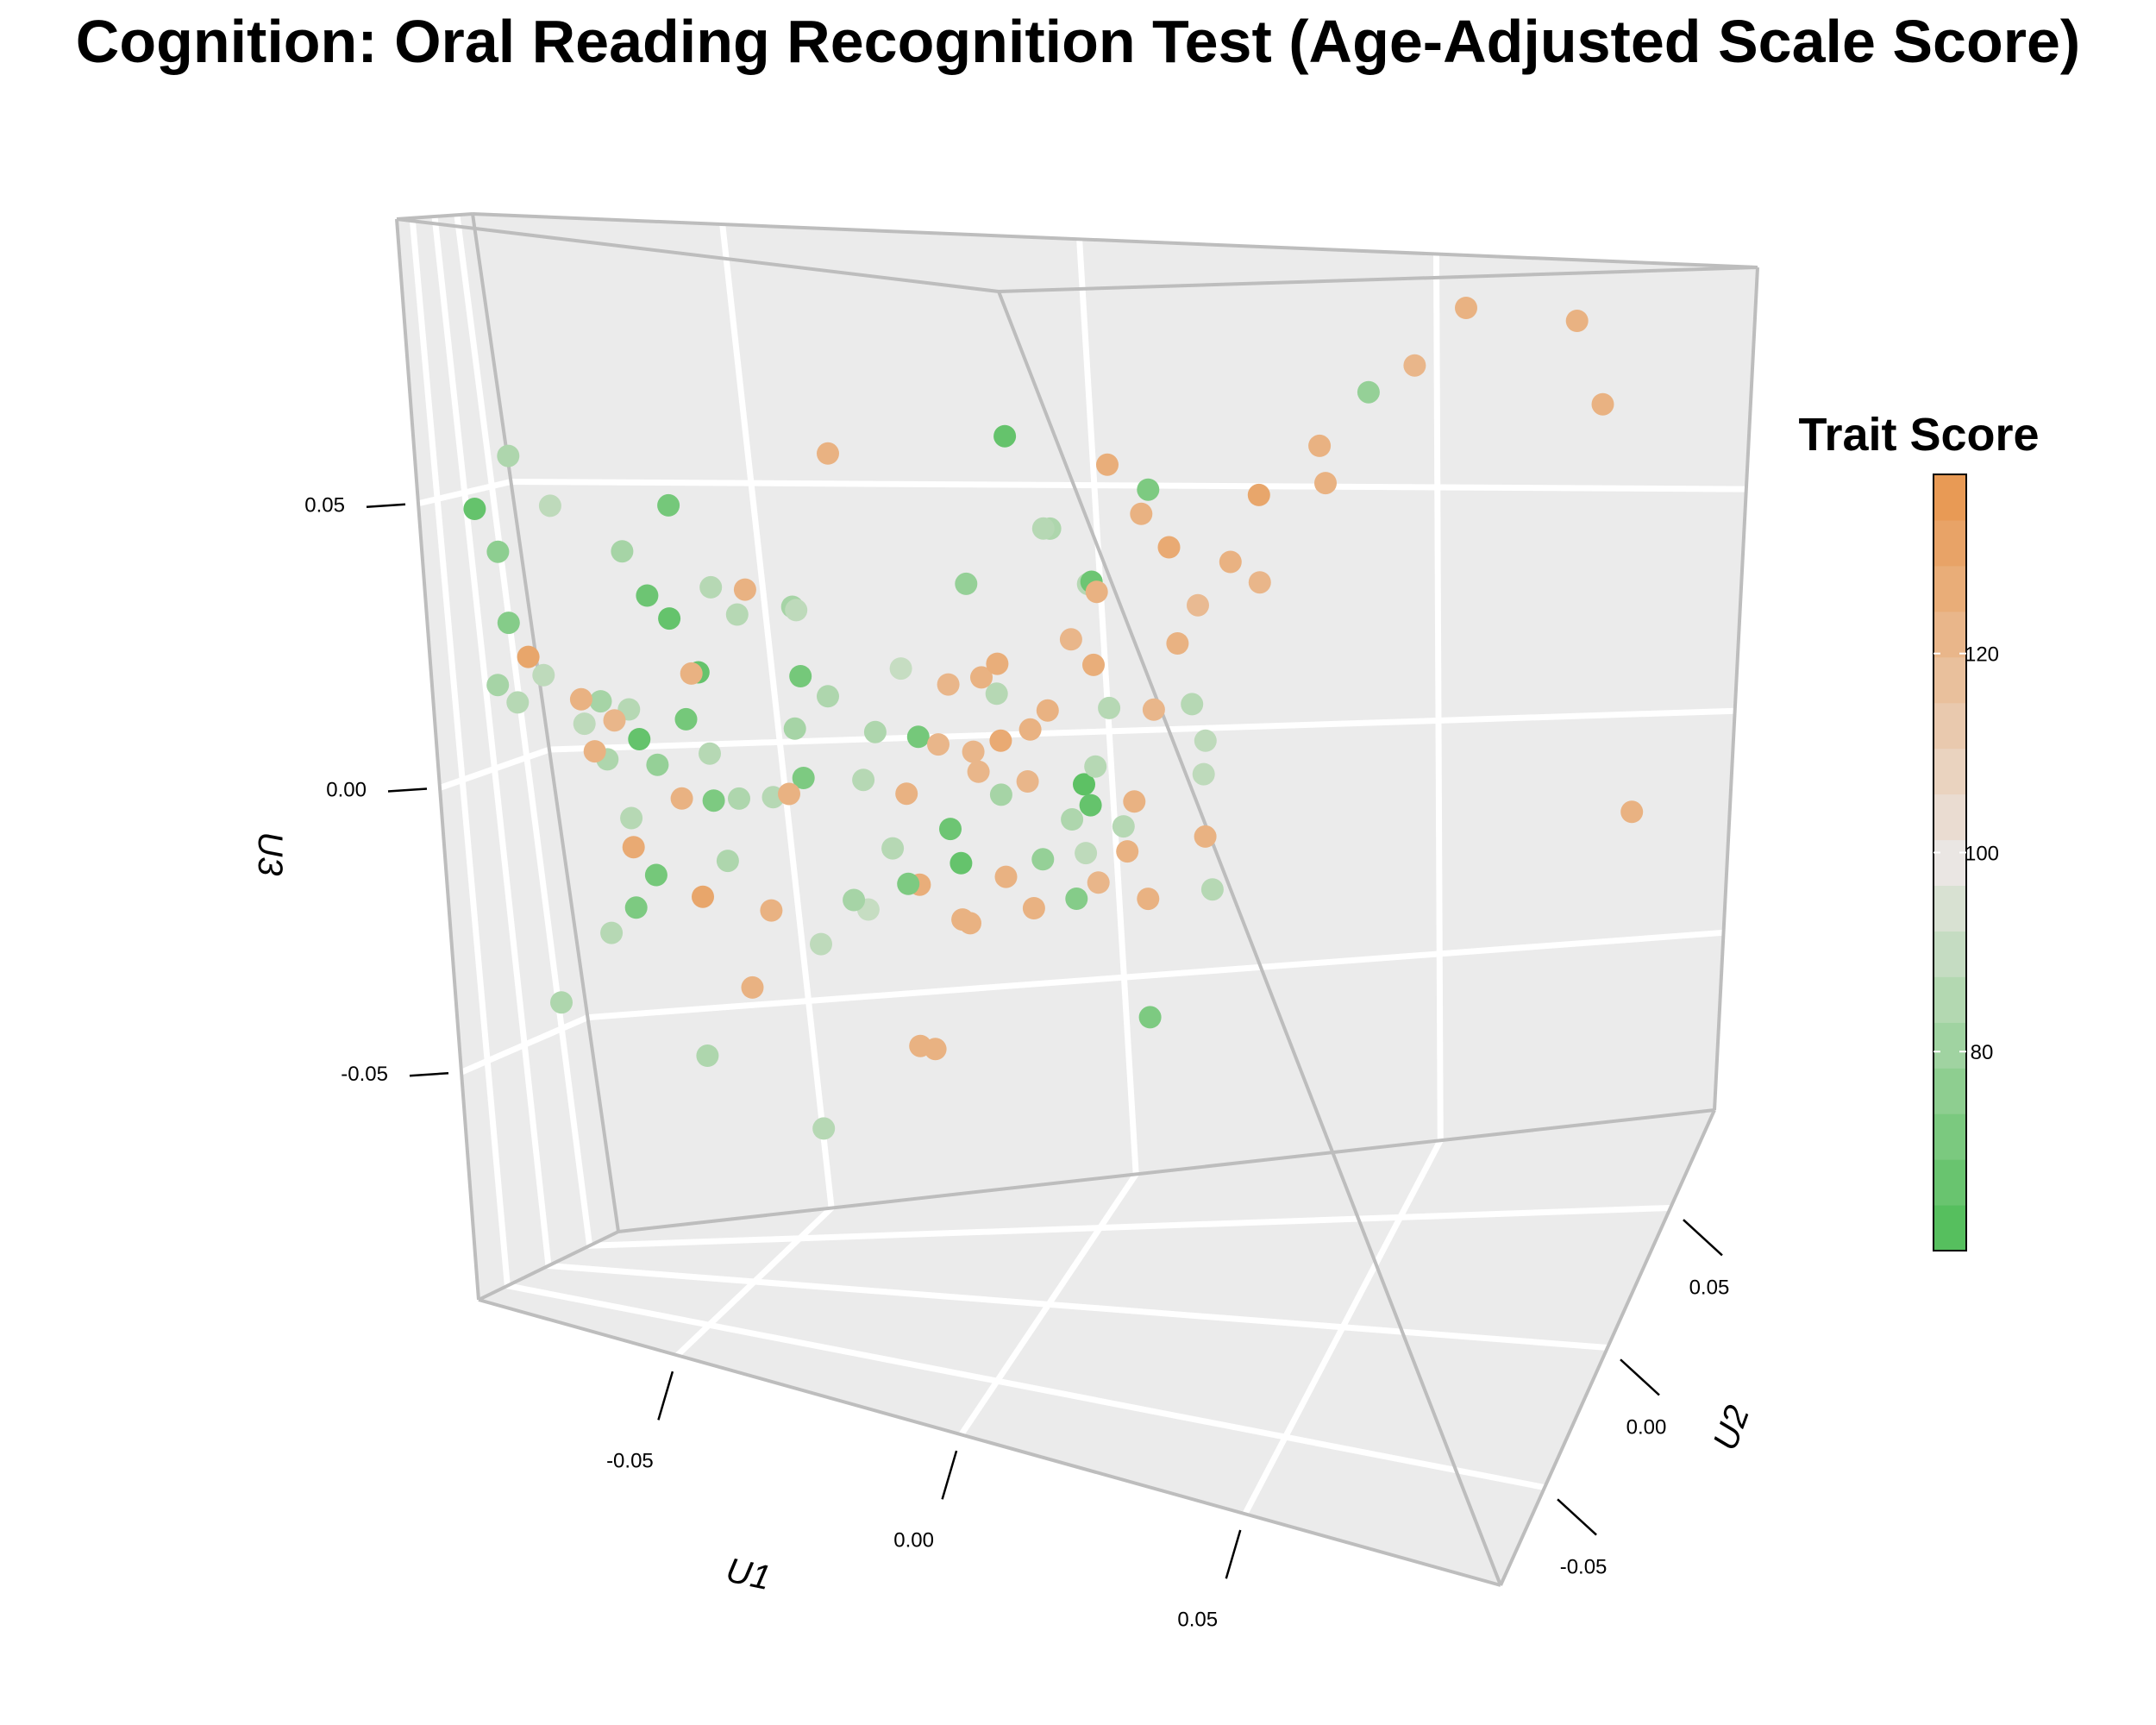 The image size is (2156, 1725). Describe the element at coordinates (777, 717) in the screenshot. I see `gridline-wall-x` at that location.